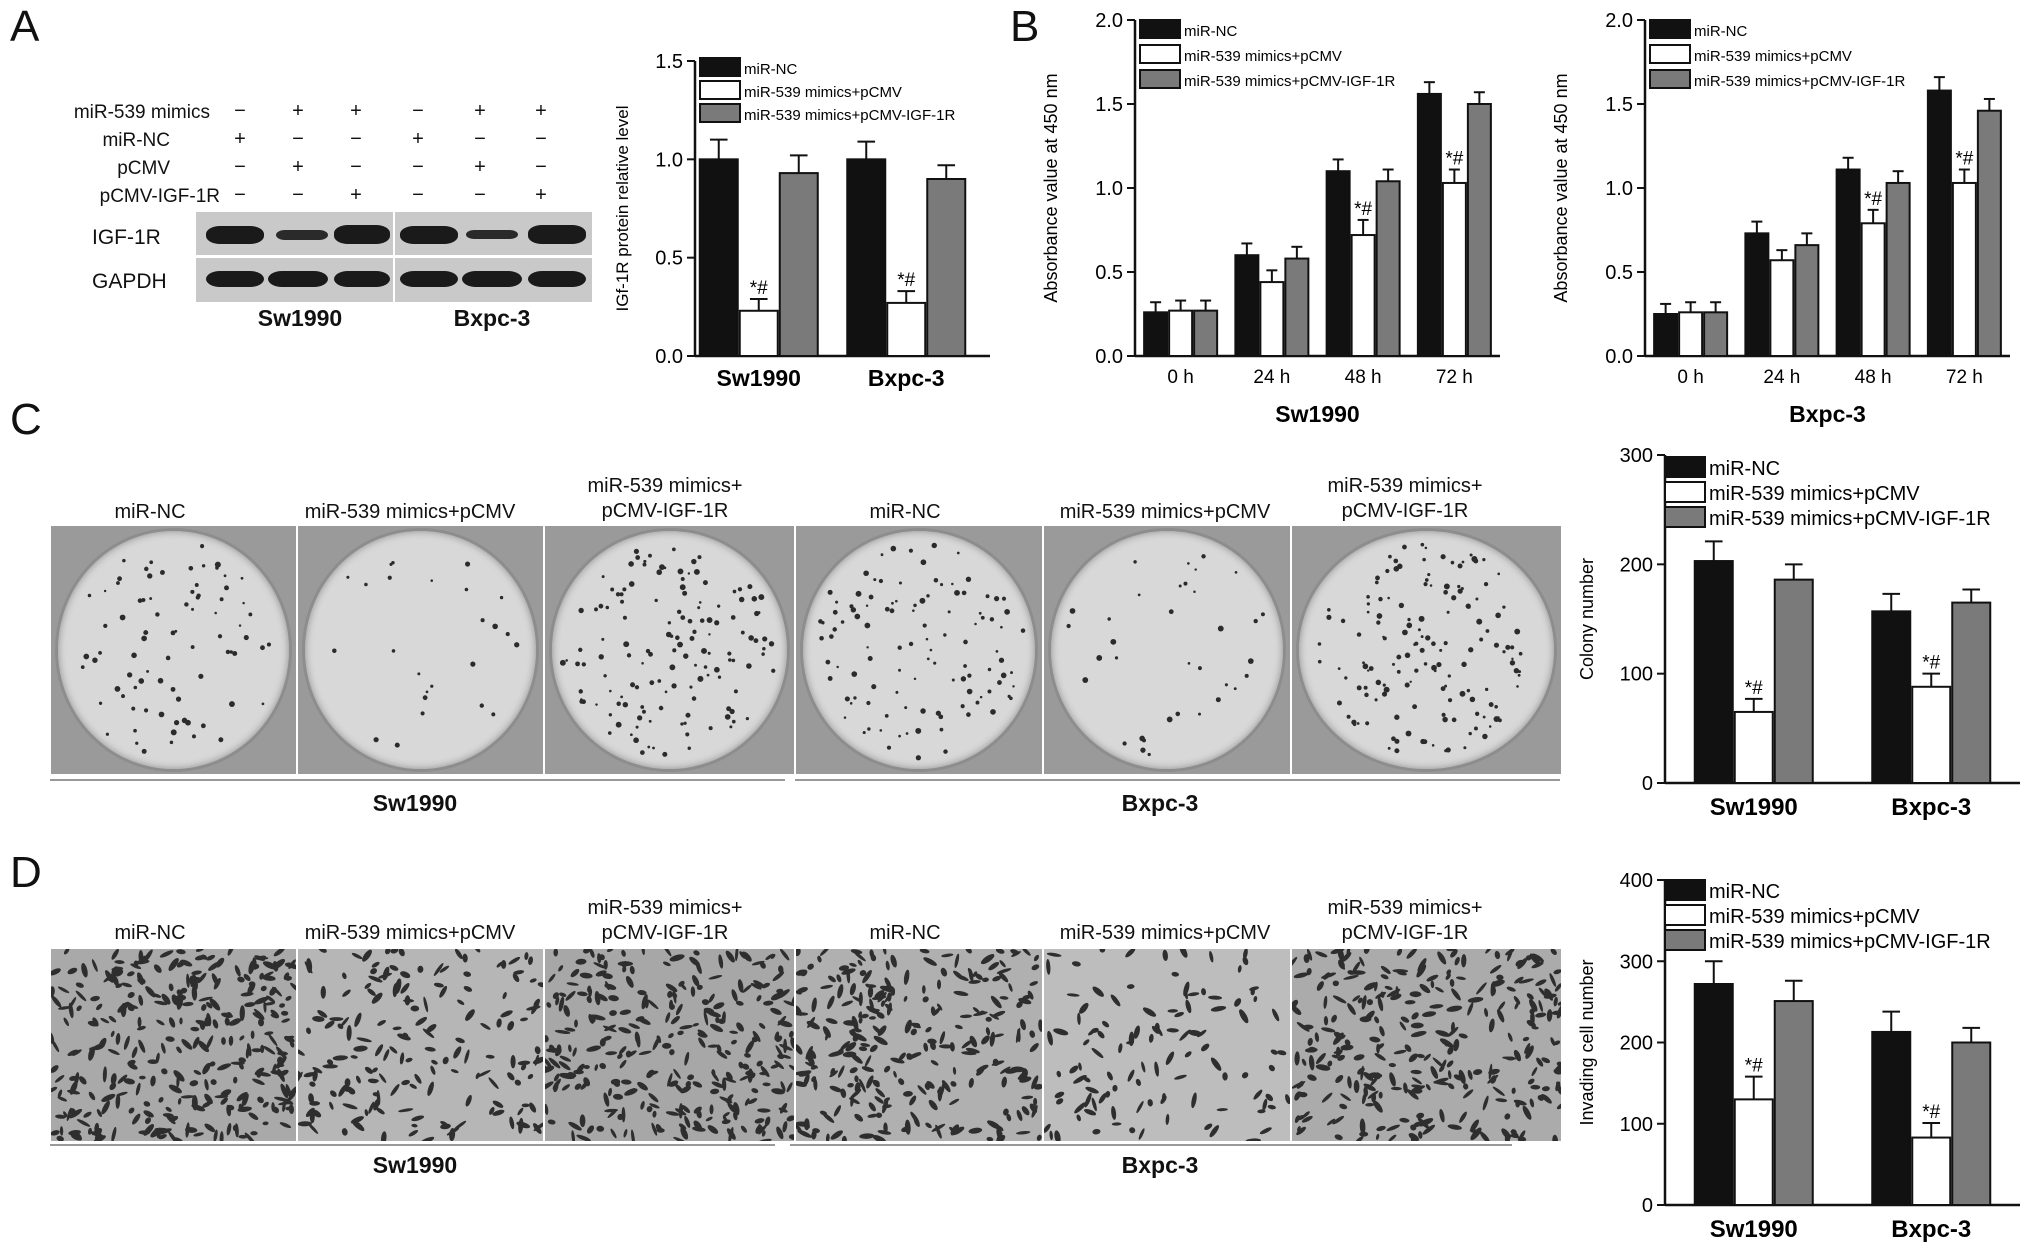 Image resolution: width=2031 pixels, height=1256 pixels. I want to click on y-axis-label: Absorbance value at 450 nm, so click(1561, 187).